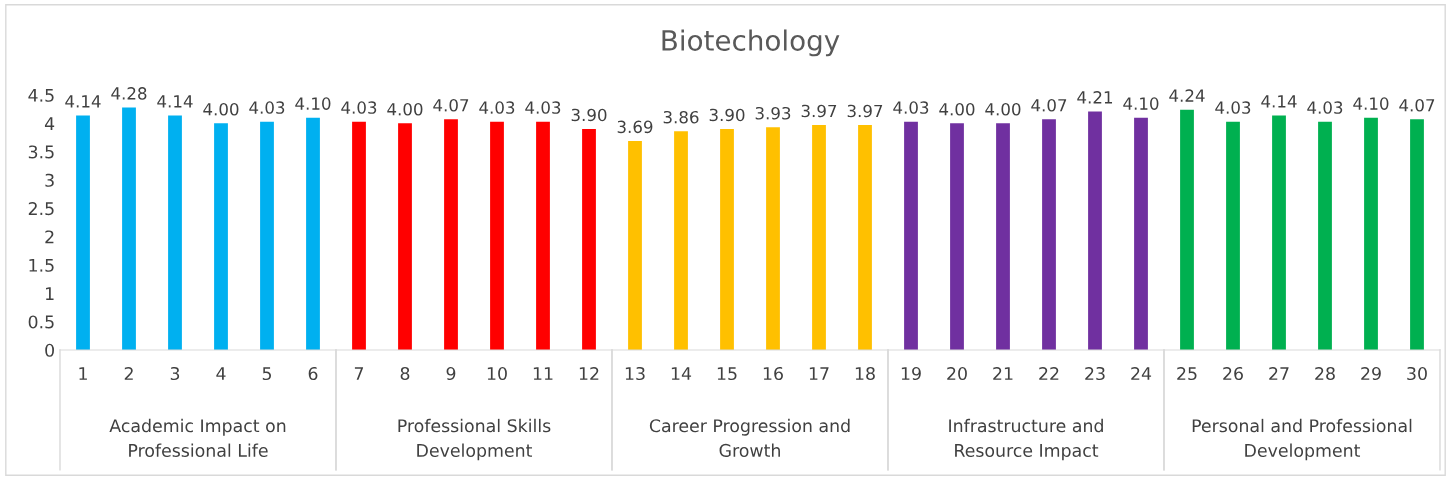 Image resolution: width=1451 pixels, height=480 pixels. Describe the element at coordinates (911, 373) in the screenshot. I see `x-tick-label: 19` at that location.